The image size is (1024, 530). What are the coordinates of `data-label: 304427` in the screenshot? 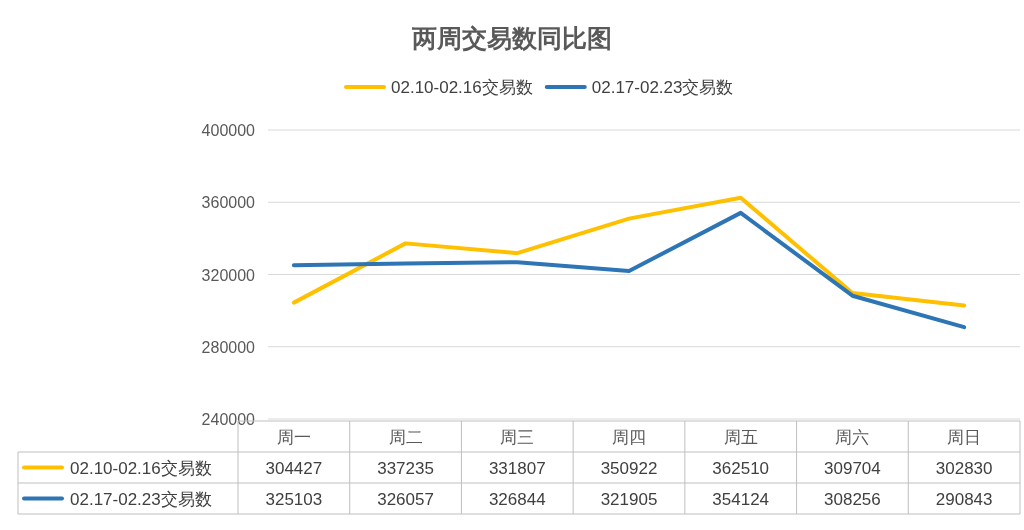 It's located at (294, 468).